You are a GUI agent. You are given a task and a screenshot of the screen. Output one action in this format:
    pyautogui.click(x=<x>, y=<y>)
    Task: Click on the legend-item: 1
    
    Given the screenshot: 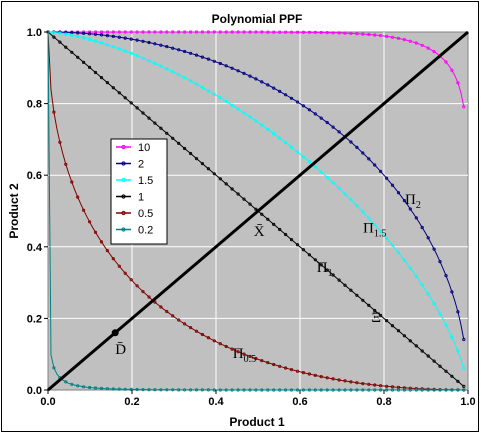 What is the action you would take?
    pyautogui.click(x=130, y=198)
    